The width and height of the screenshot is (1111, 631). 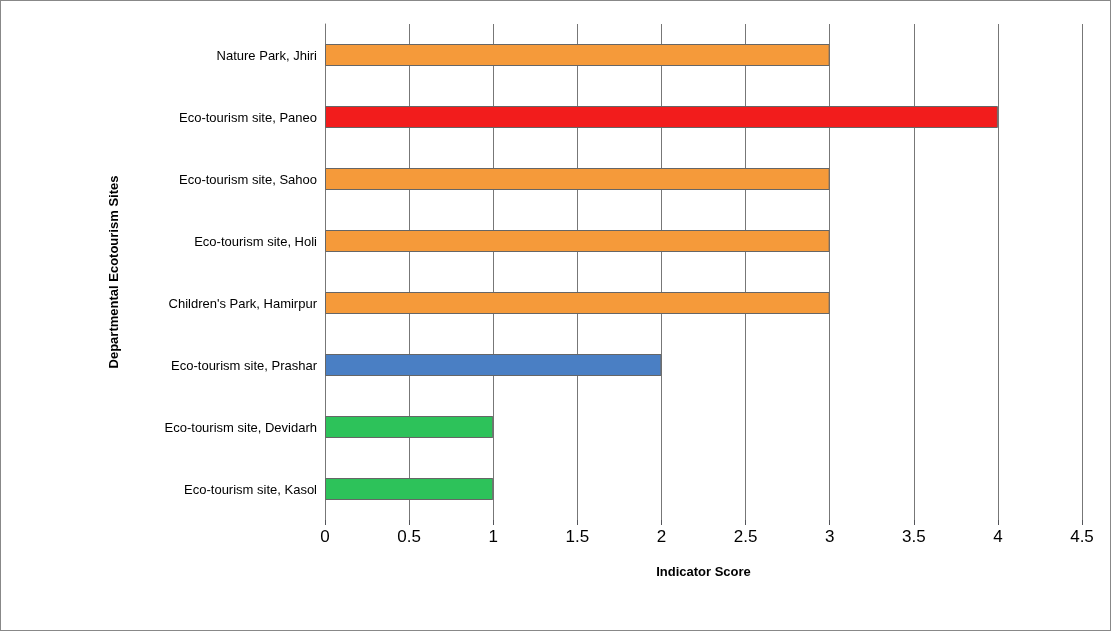 What do you see at coordinates (577, 536) in the screenshot?
I see `x-tick-label: 1.5` at bounding box center [577, 536].